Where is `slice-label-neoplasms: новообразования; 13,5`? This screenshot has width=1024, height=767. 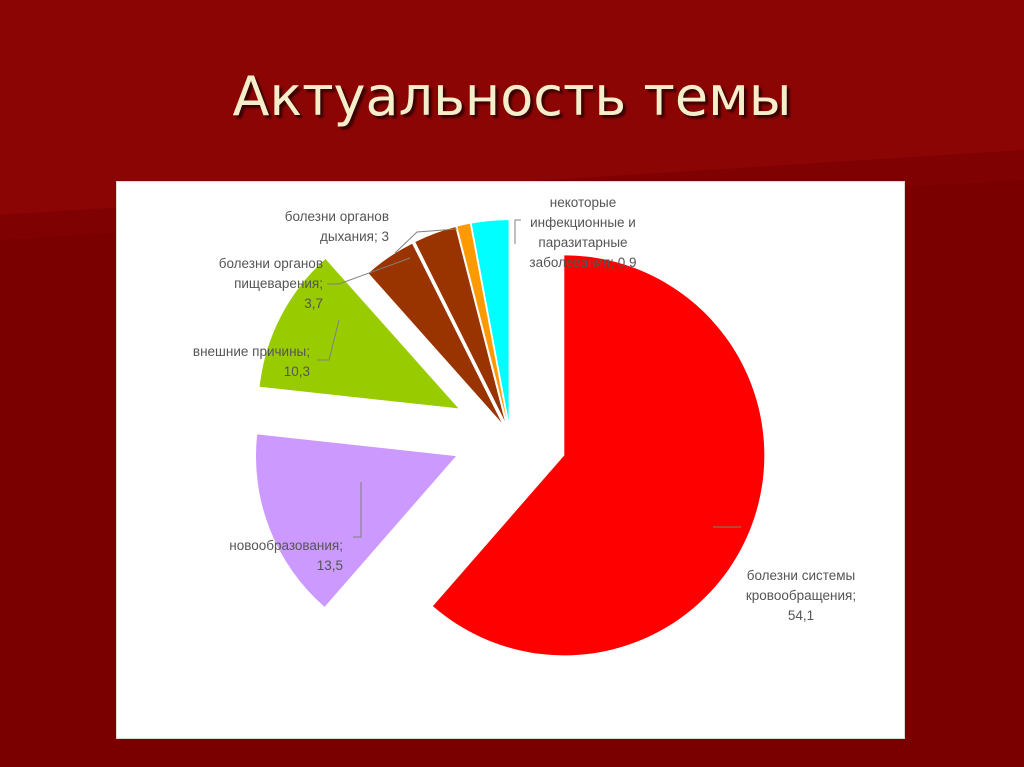 slice-label-neoplasms: новообразования; 13,5 is located at coordinates (286, 555).